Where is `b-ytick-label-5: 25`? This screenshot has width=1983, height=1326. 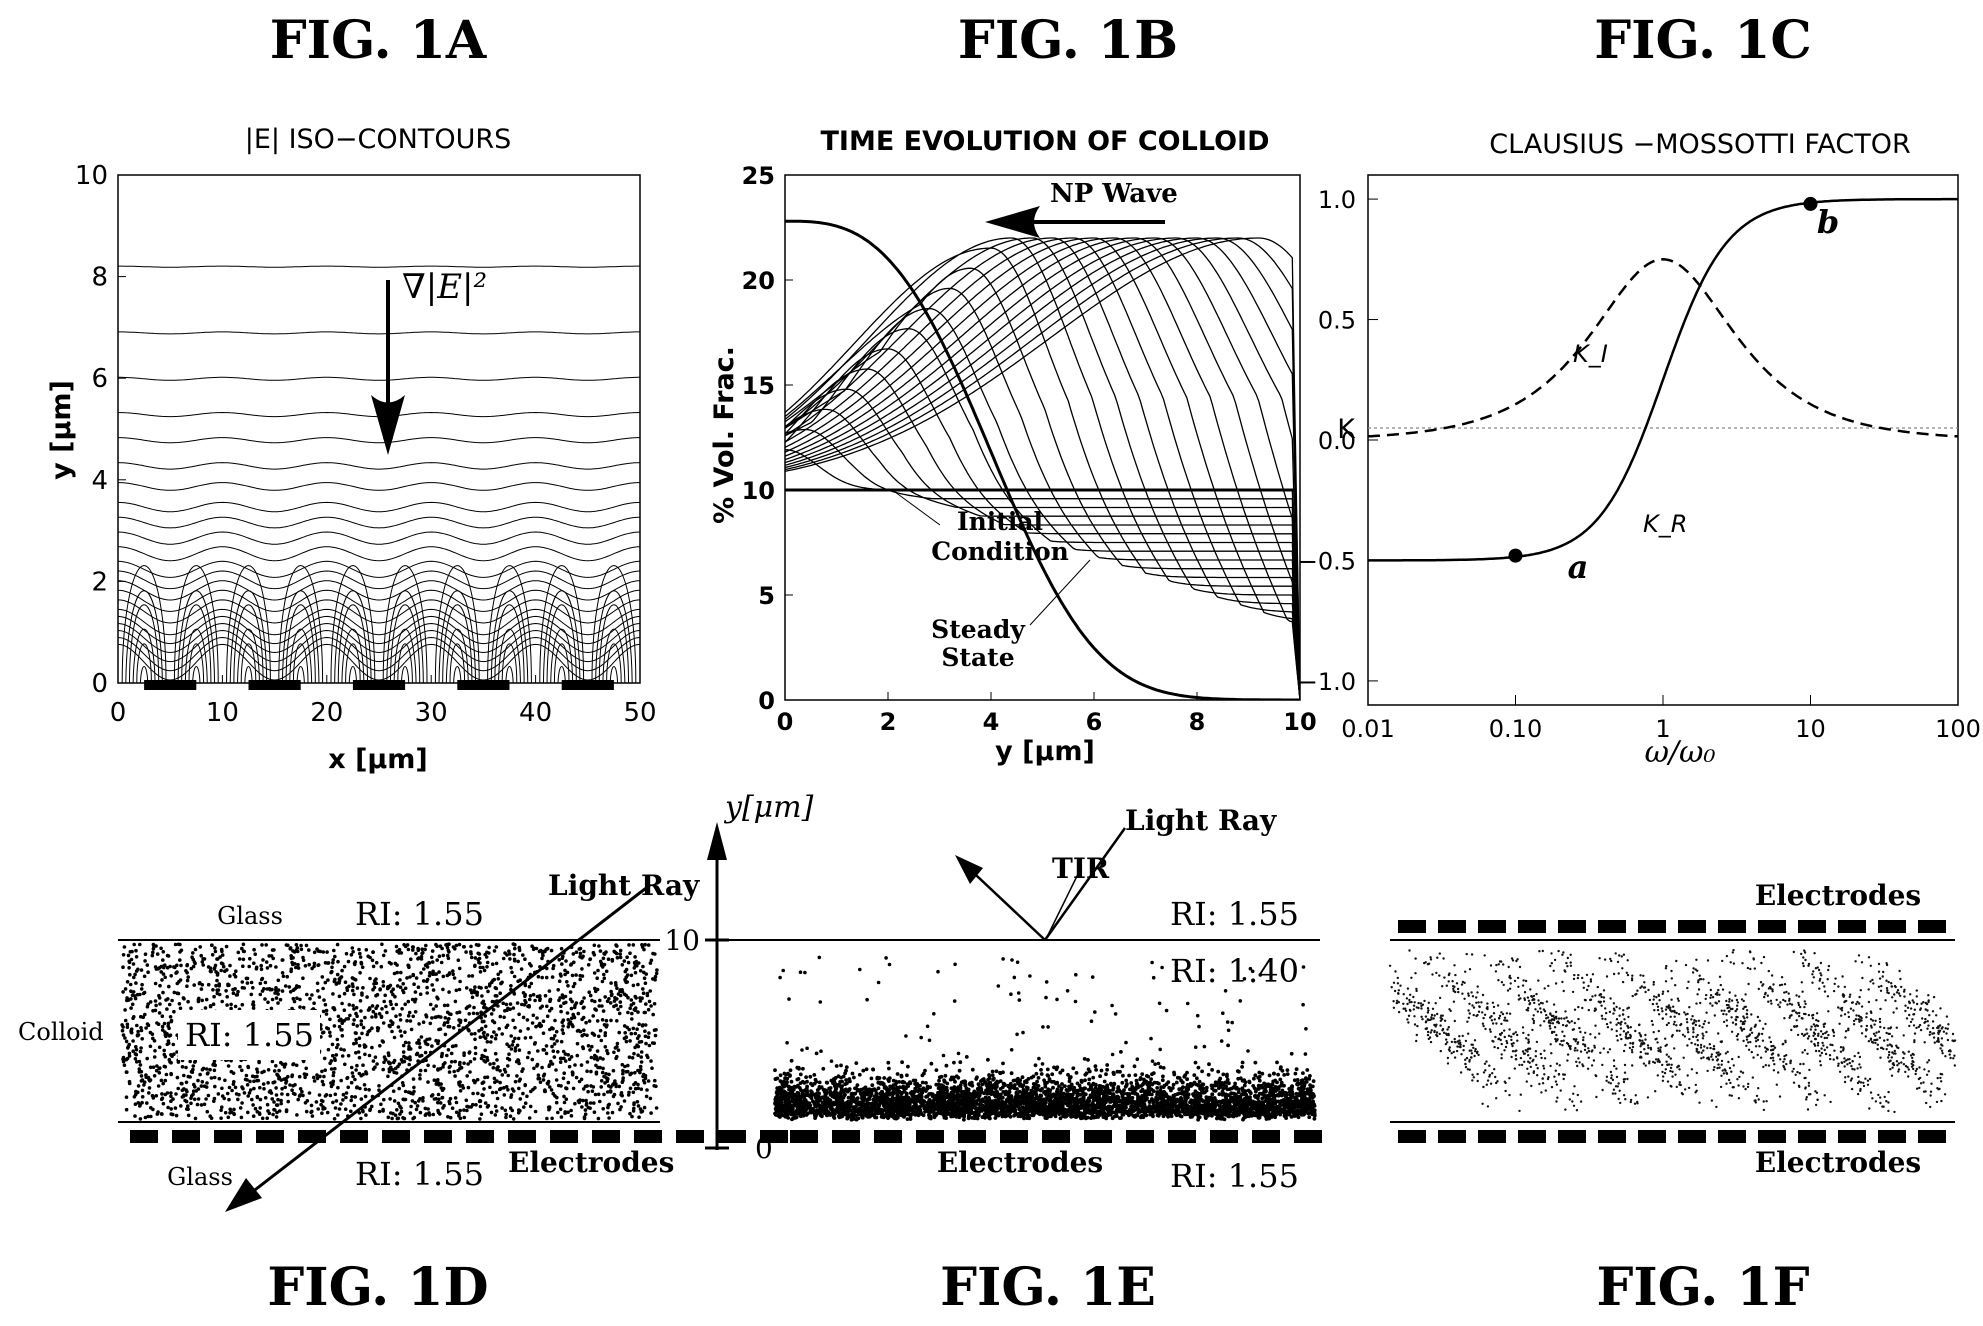 b-ytick-label-5: 25 is located at coordinates (758, 176).